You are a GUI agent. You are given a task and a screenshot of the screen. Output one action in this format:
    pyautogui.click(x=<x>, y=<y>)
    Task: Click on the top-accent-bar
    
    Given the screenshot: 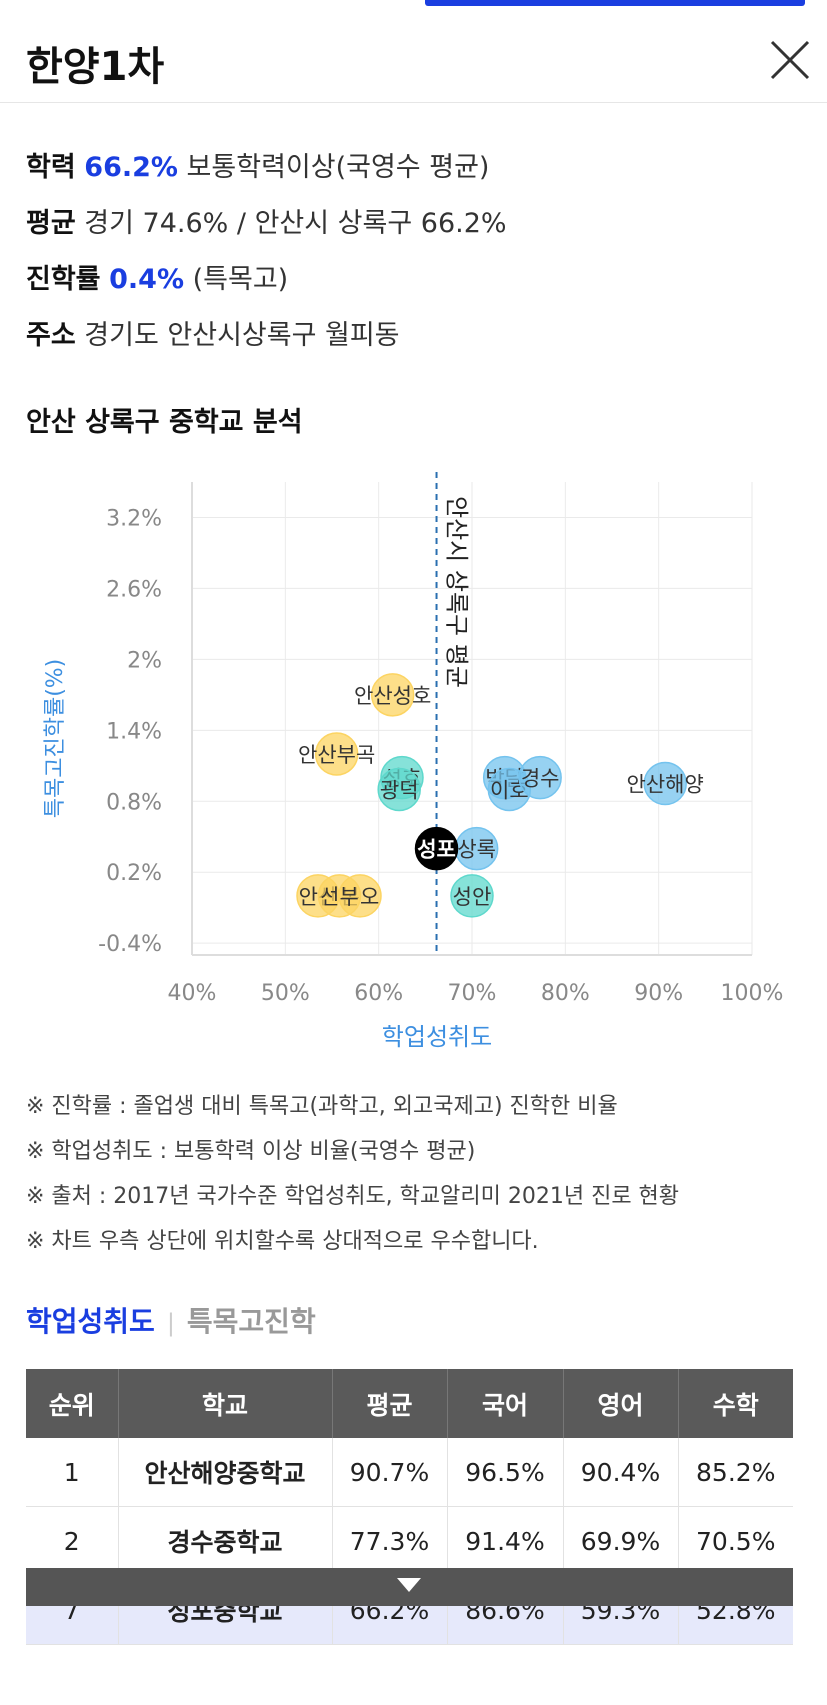 What is the action you would take?
    pyautogui.click(x=615, y=3)
    